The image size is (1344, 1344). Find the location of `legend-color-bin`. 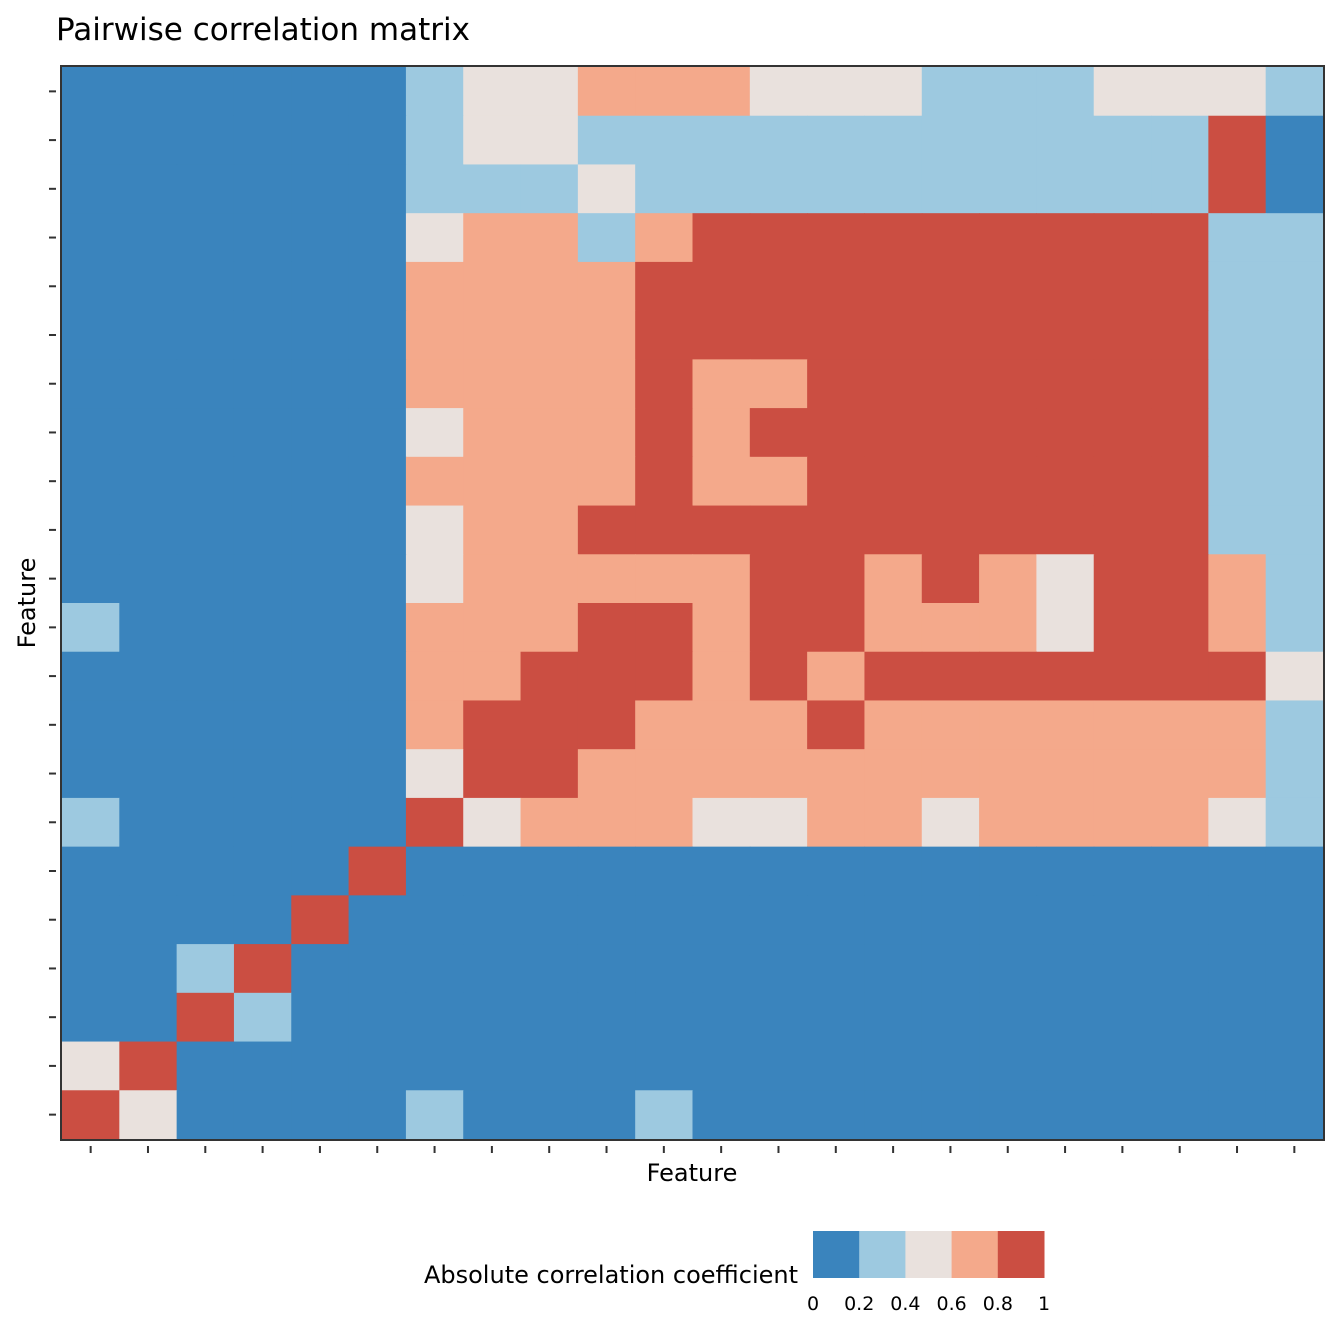

legend-color-bin is located at coordinates (929, 1254).